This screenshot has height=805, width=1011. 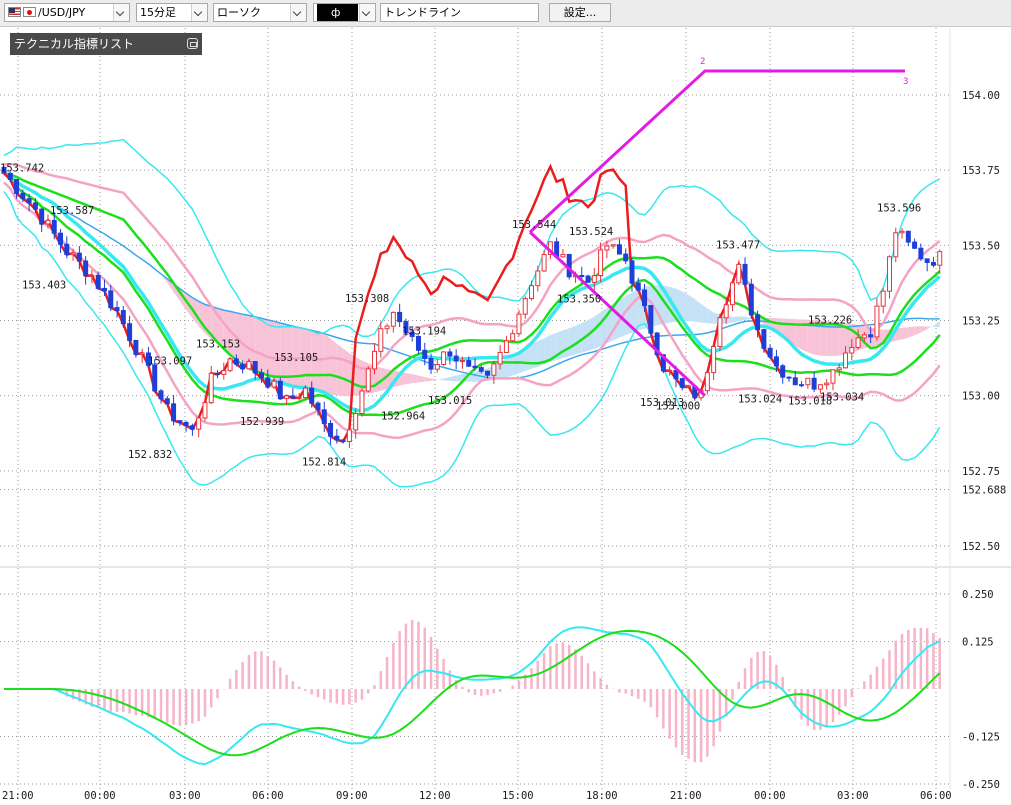 I want to click on minimize-icon, so click(x=192, y=43).